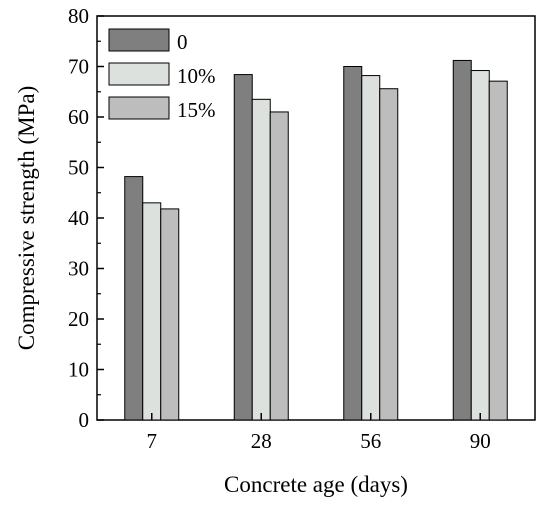 The width and height of the screenshot is (550, 507). I want to click on y-tick-label: 10, so click(78, 370).